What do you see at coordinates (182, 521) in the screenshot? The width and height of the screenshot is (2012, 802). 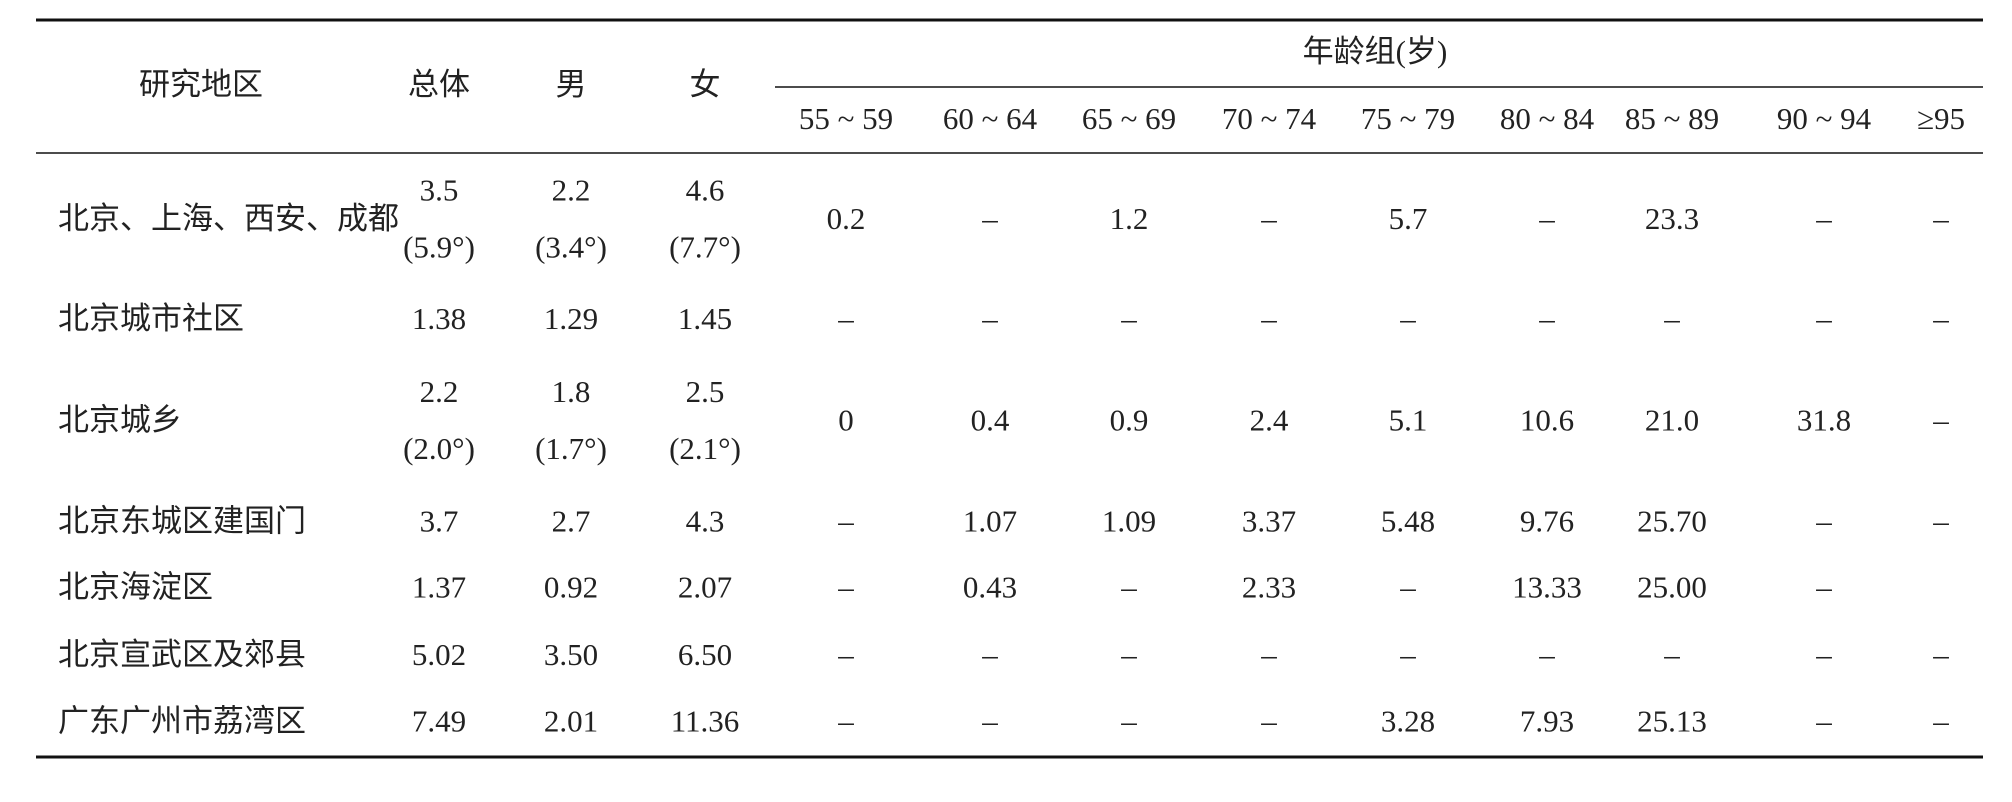 I see `region-cell: 北京东城区建国门` at bounding box center [182, 521].